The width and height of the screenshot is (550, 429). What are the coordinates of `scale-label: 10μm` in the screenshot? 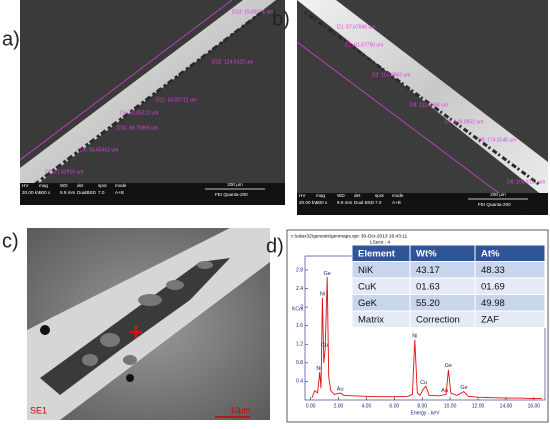 It's located at (240, 410).